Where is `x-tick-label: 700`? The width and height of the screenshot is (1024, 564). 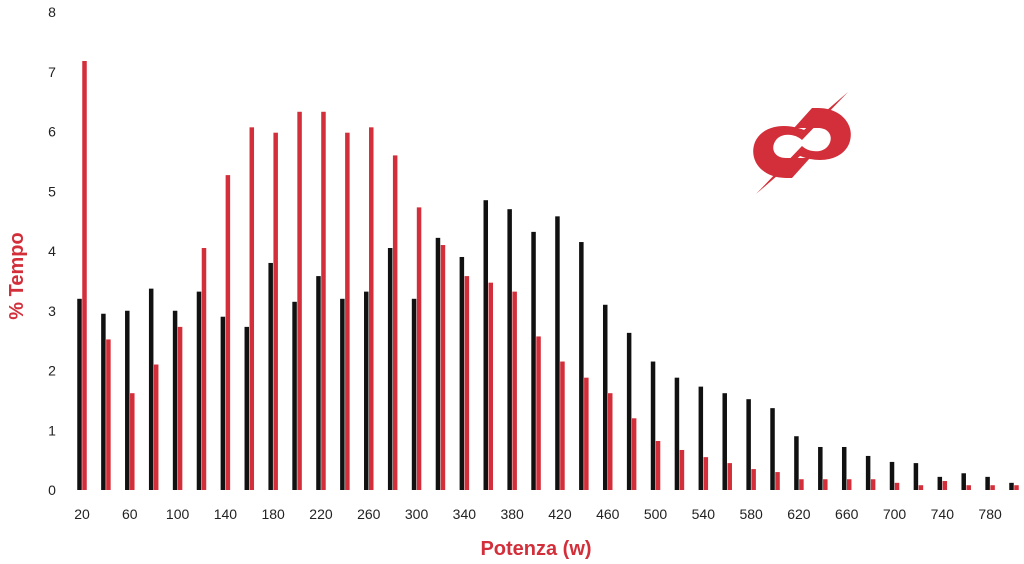
x-tick-label: 700 is located at coordinates (895, 514).